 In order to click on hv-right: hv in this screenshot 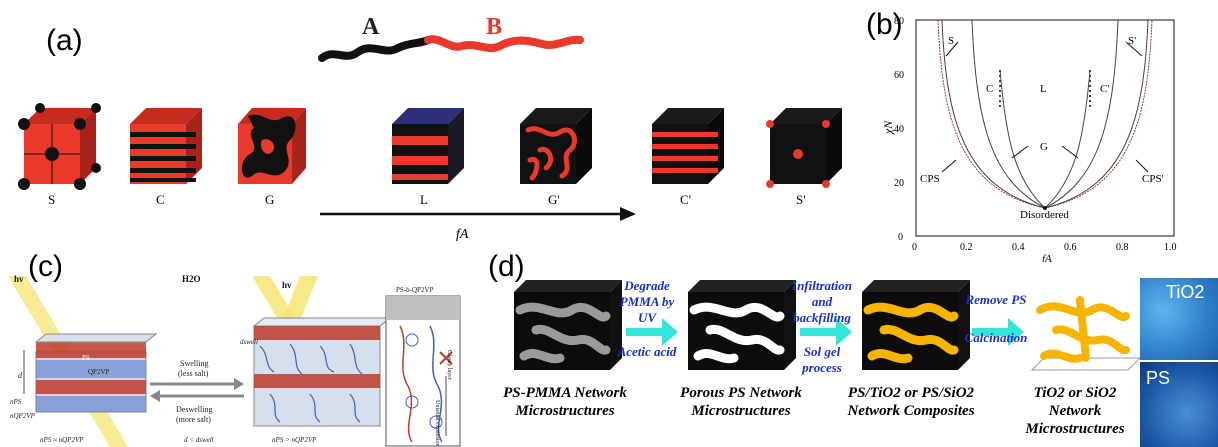, I will do `click(287, 285)`.